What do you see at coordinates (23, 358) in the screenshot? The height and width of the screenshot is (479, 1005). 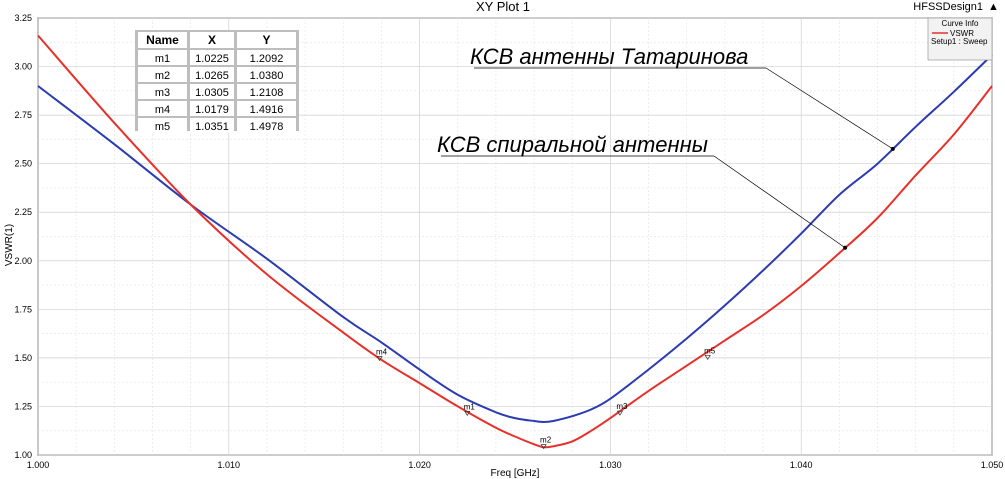 I see `y-tick-label: 1.50` at bounding box center [23, 358].